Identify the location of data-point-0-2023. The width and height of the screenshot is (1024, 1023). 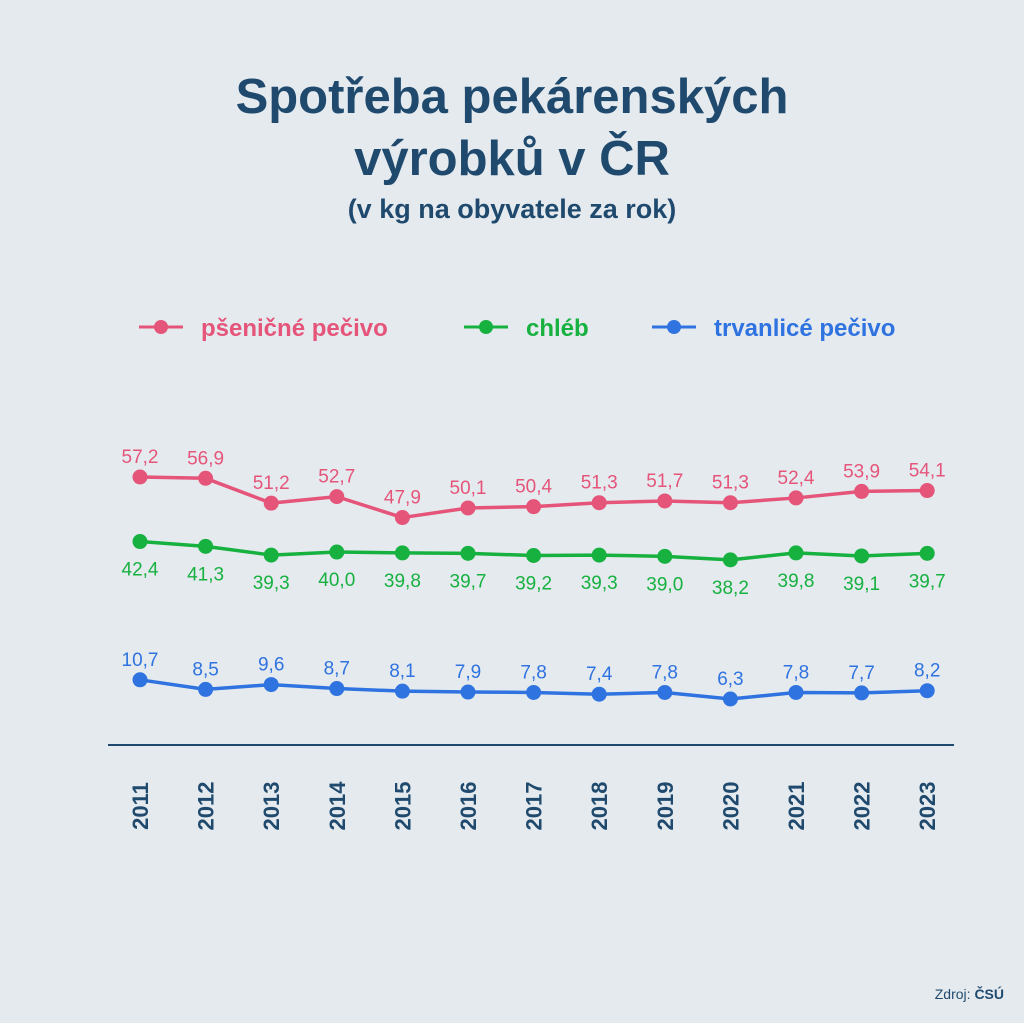
(927, 491).